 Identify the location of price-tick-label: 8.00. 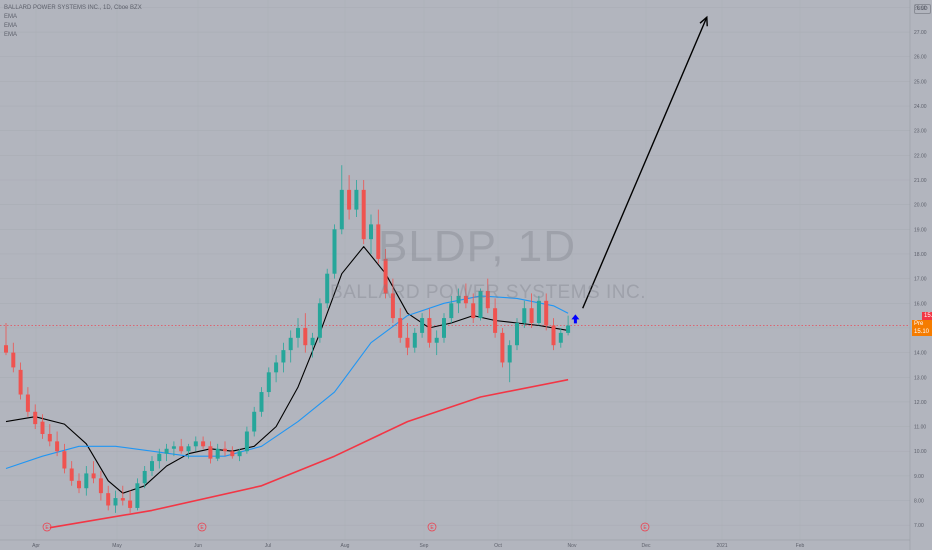
(919, 502).